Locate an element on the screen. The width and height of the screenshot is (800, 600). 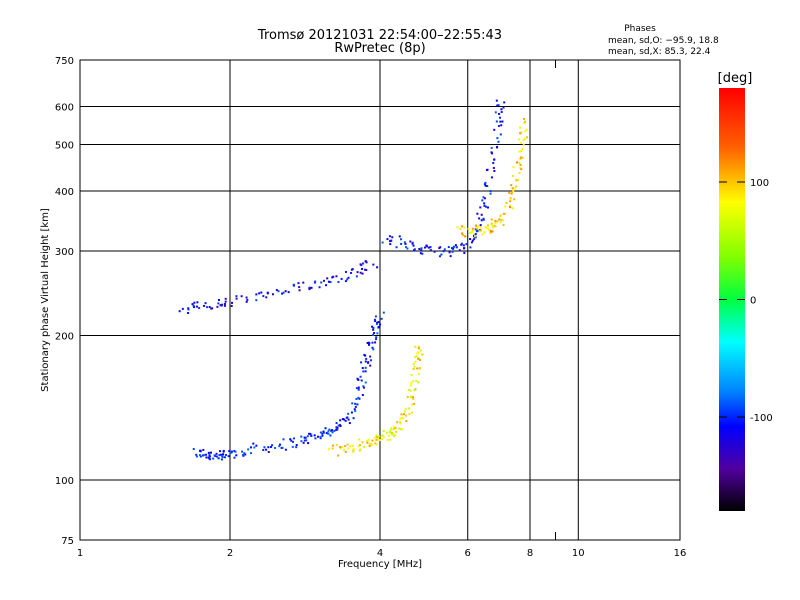
x-tick-label: 6 is located at coordinates (468, 553).